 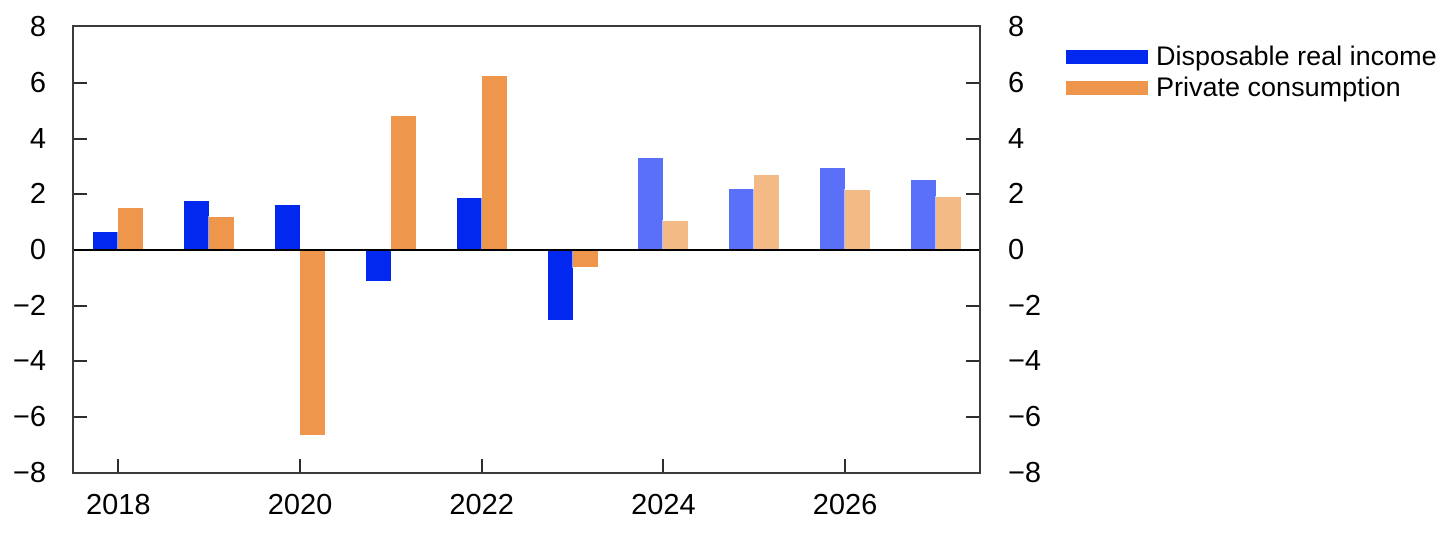 What do you see at coordinates (833, 208) in the screenshot?
I see `bar-disposable-real-income-2026` at bounding box center [833, 208].